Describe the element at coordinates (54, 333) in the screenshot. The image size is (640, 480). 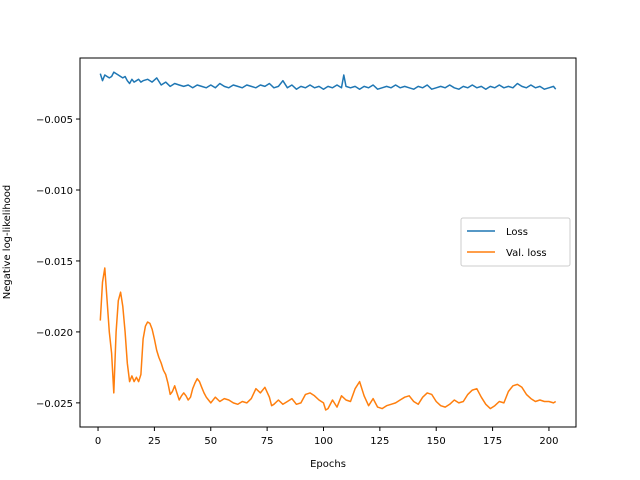
I see `y-tick-label: −0.020` at that location.